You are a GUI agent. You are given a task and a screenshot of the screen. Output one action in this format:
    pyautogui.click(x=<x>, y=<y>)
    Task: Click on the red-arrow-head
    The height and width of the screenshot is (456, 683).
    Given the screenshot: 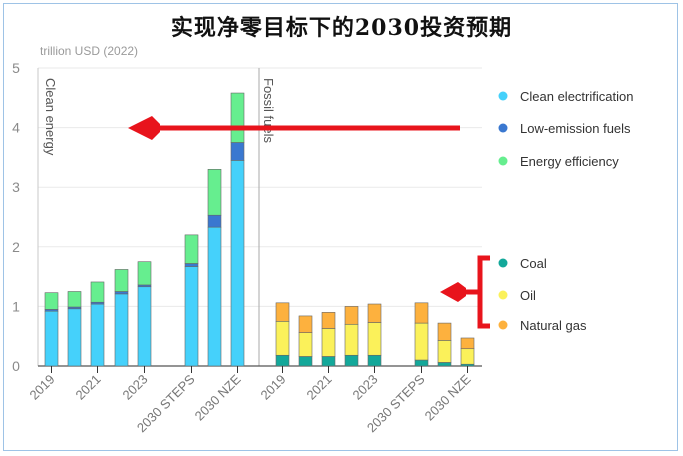 What is the action you would take?
    pyautogui.click(x=144, y=128)
    